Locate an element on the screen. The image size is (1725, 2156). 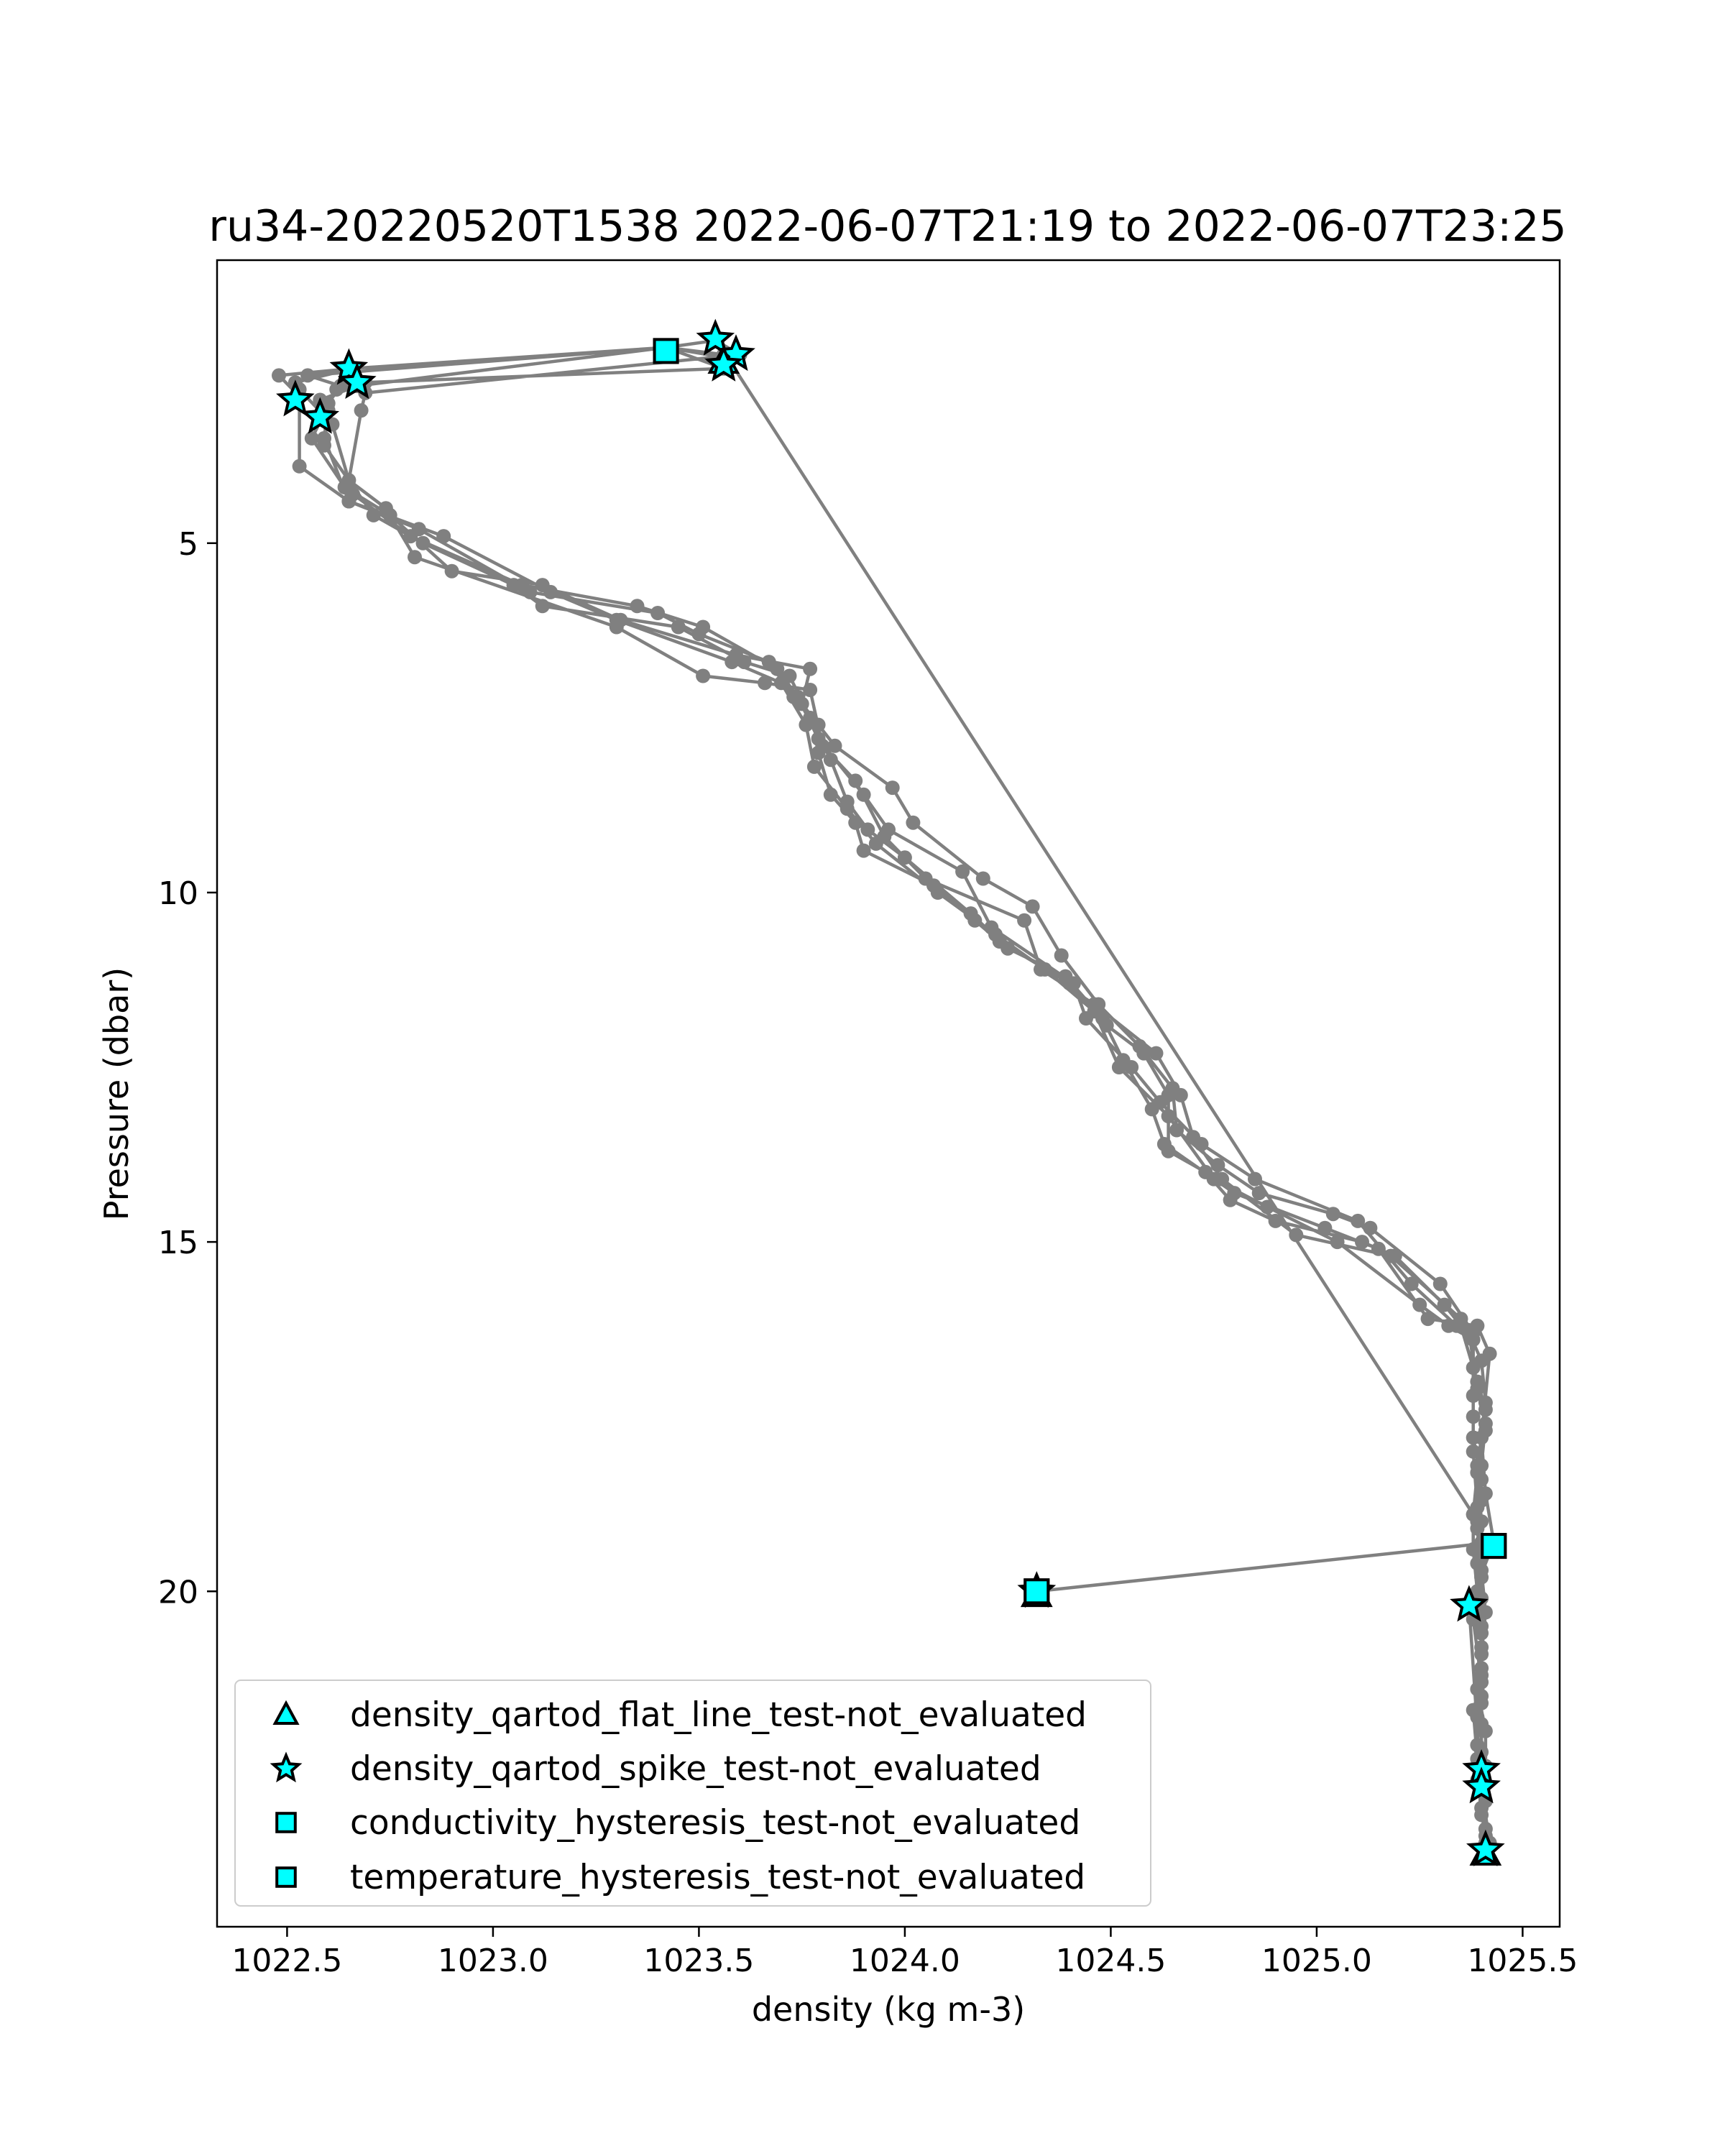
legend-triangle-icon is located at coordinates (286, 1712).